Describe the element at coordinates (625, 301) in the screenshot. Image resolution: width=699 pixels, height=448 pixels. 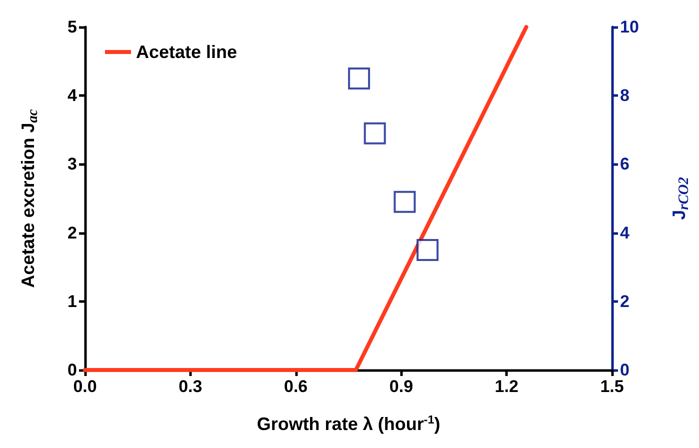
I see `y2-tick-label: 2` at that location.